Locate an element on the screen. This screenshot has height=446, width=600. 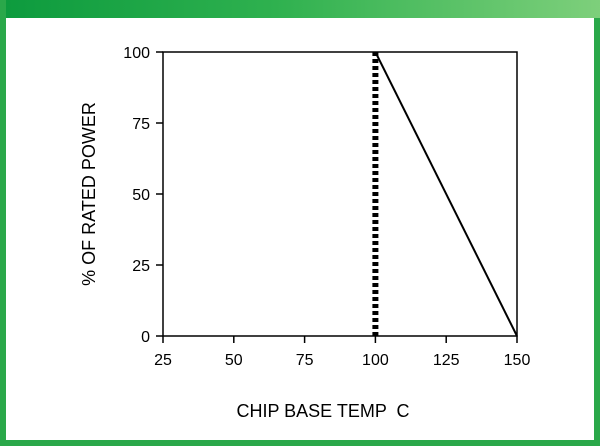
x-tick-label: 25 is located at coordinates (163, 360).